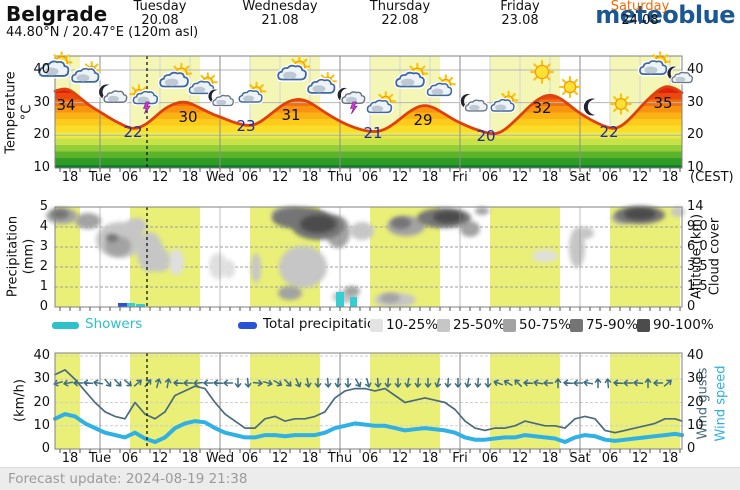 The width and height of the screenshot is (740, 490). Describe the element at coordinates (695, 167) in the screenshot. I see `temp-y-tick-right: 10` at that location.